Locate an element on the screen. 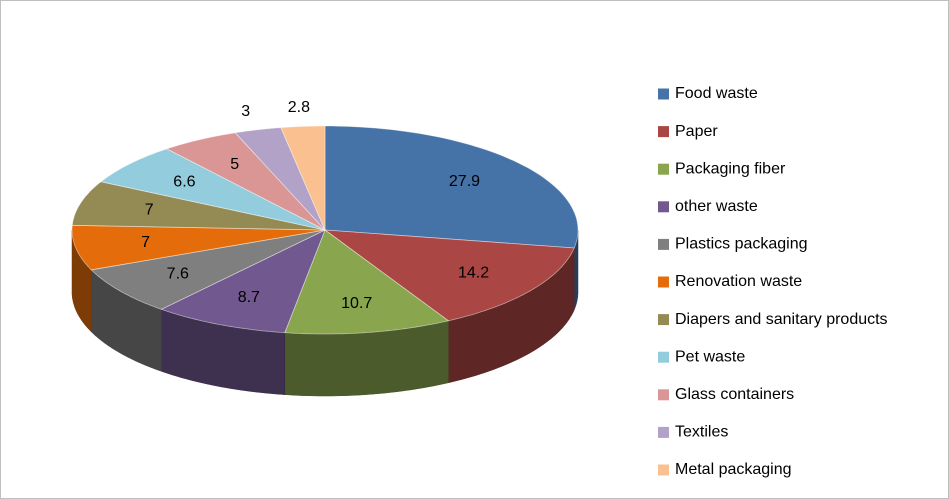 The image size is (949, 499). data-label: 3 is located at coordinates (245, 111).